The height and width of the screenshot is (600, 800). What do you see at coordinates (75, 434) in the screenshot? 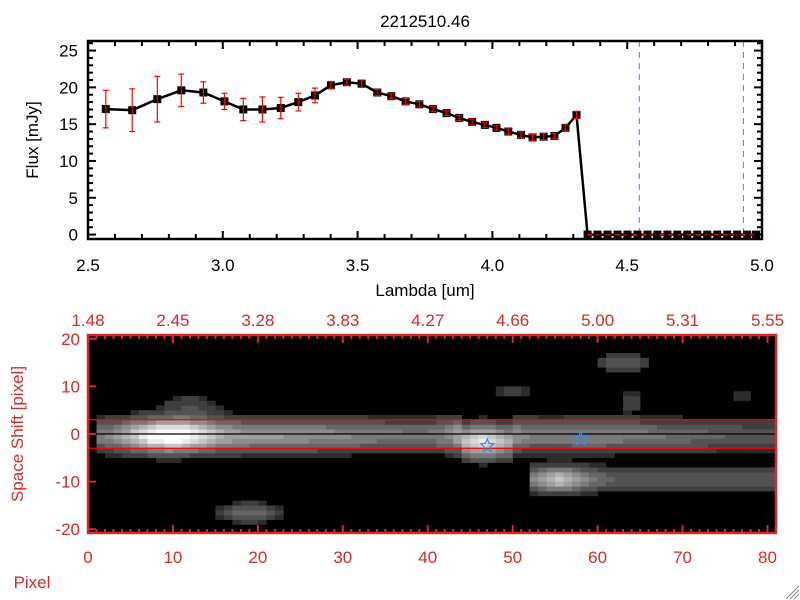
I see `y-tick-label: 0` at bounding box center [75, 434].